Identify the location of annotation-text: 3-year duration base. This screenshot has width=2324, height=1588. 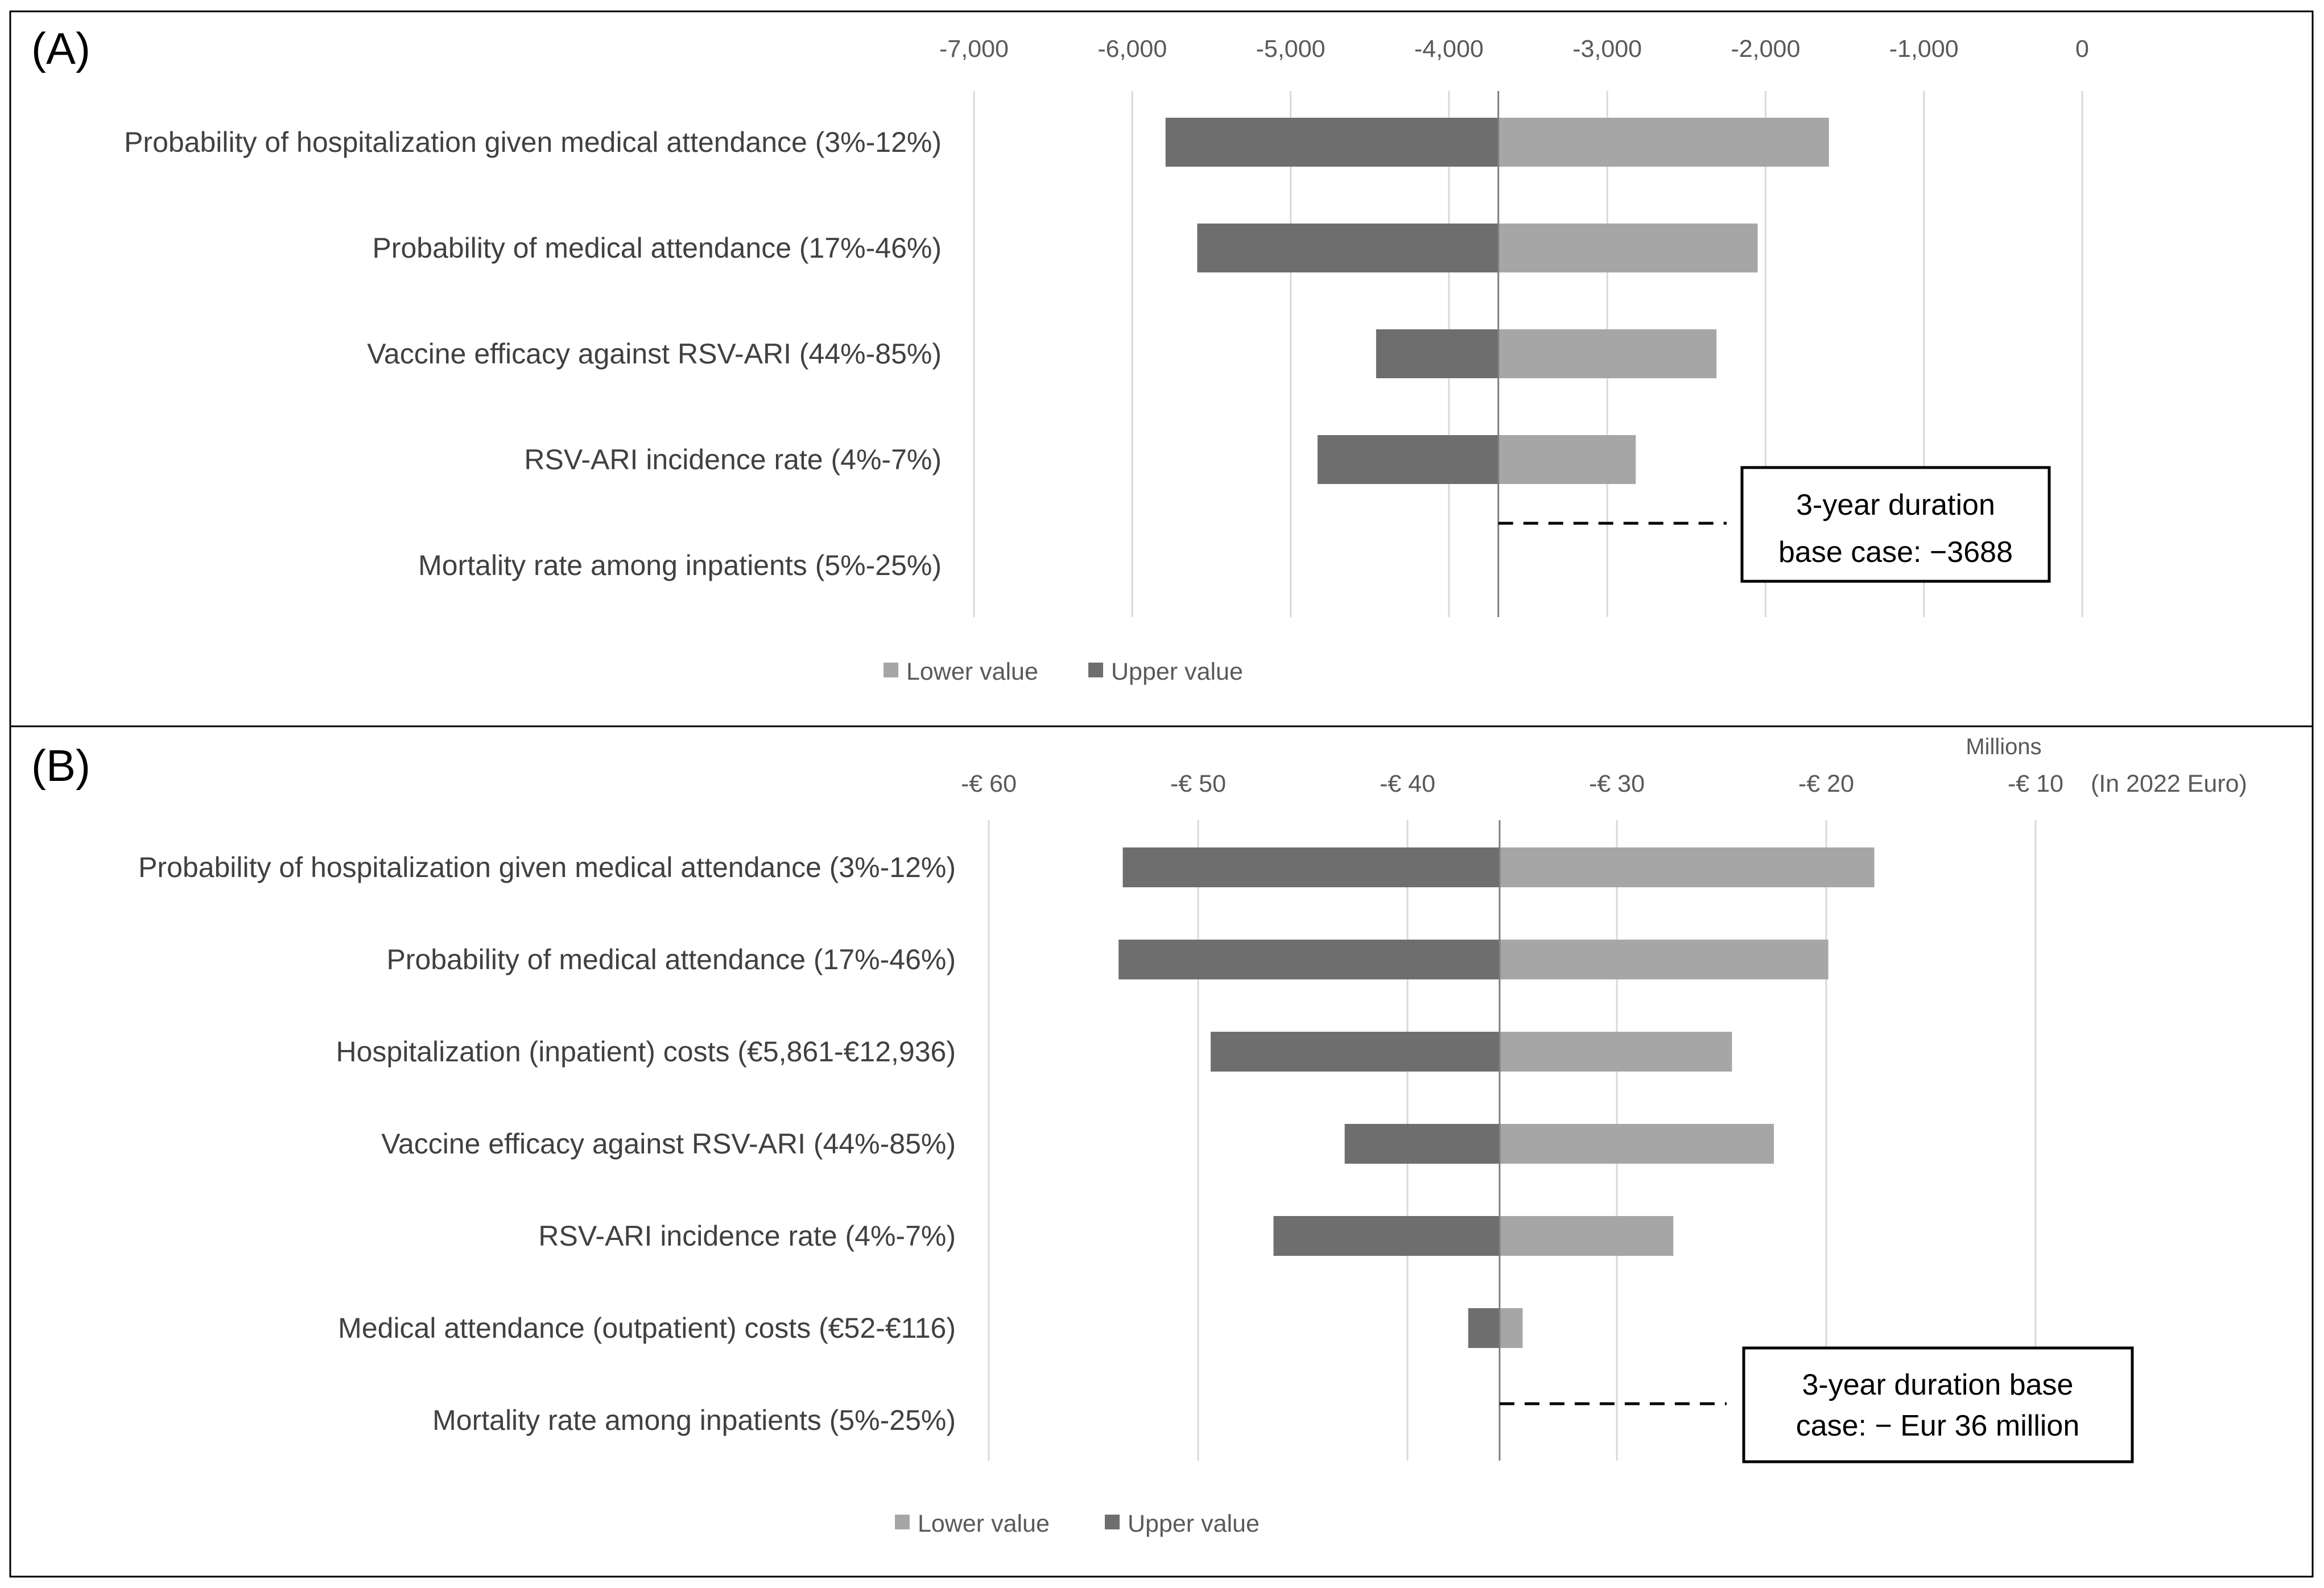
(1938, 1384).